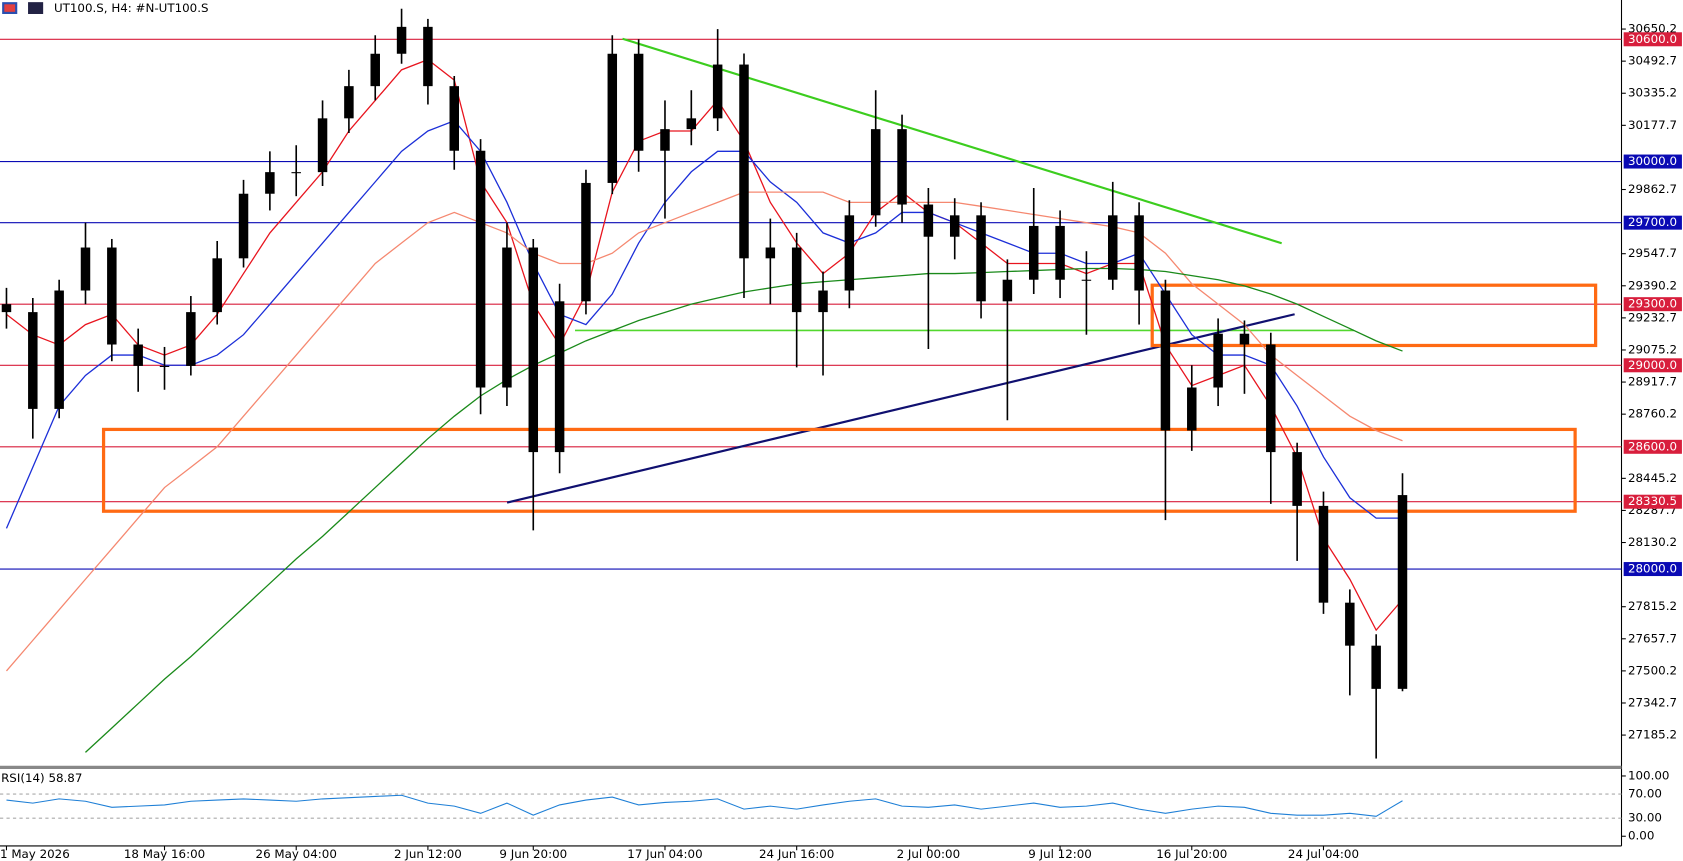 The width and height of the screenshot is (1683, 861). What do you see at coordinates (1652, 253) in the screenshot?
I see `y-tick-label: 29547.7` at bounding box center [1652, 253].